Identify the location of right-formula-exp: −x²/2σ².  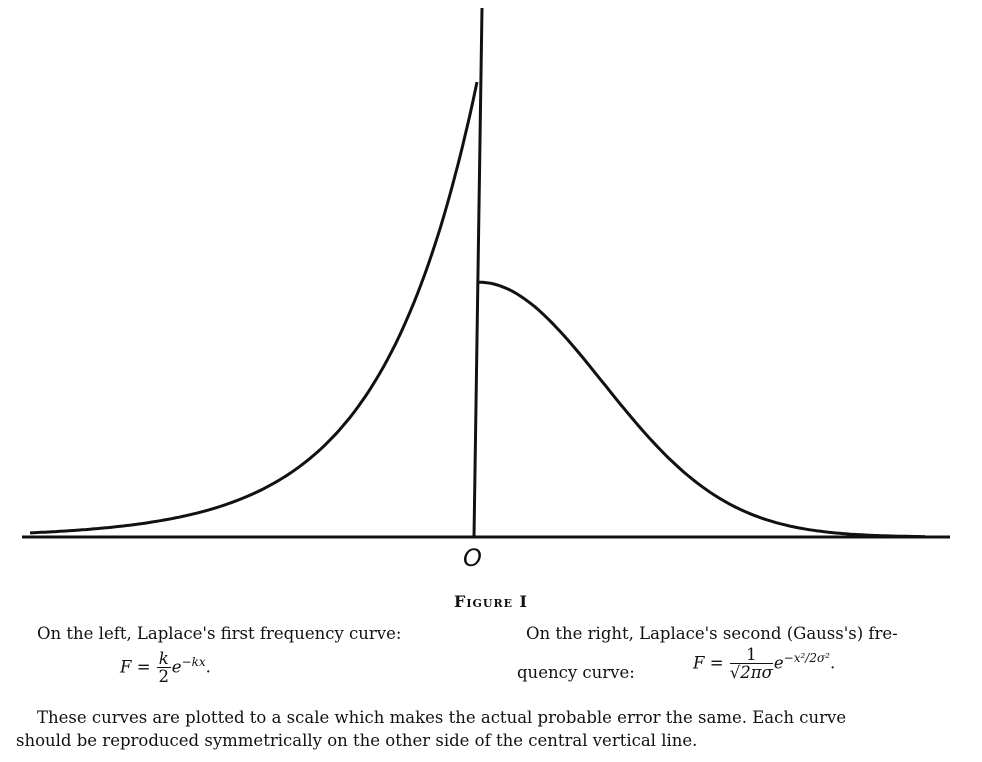
(806, 657).